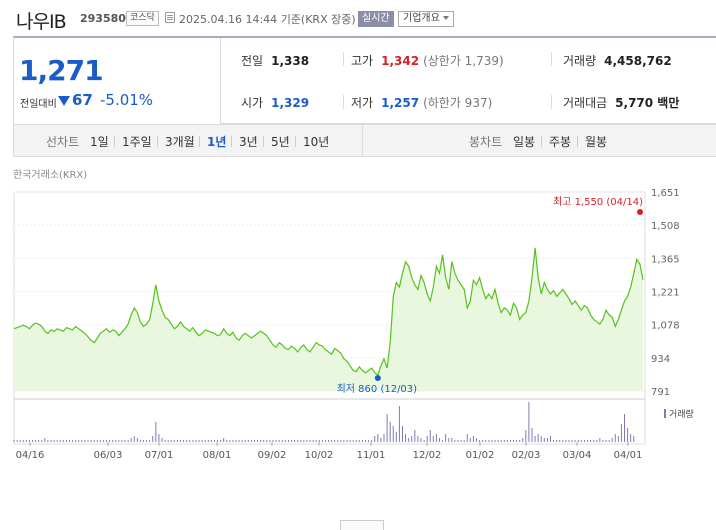 The width and height of the screenshot is (716, 530). Describe the element at coordinates (681, 414) in the screenshot. I see `volume-legend: 거래량` at that location.